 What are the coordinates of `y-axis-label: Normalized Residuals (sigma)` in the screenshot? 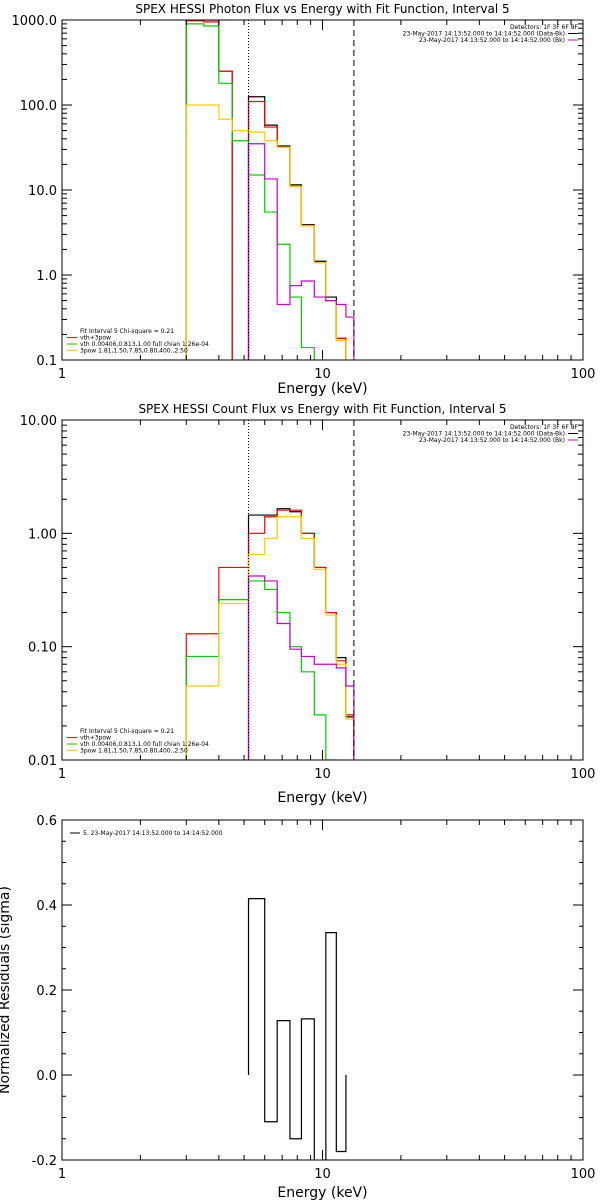 It's located at (6, 990).